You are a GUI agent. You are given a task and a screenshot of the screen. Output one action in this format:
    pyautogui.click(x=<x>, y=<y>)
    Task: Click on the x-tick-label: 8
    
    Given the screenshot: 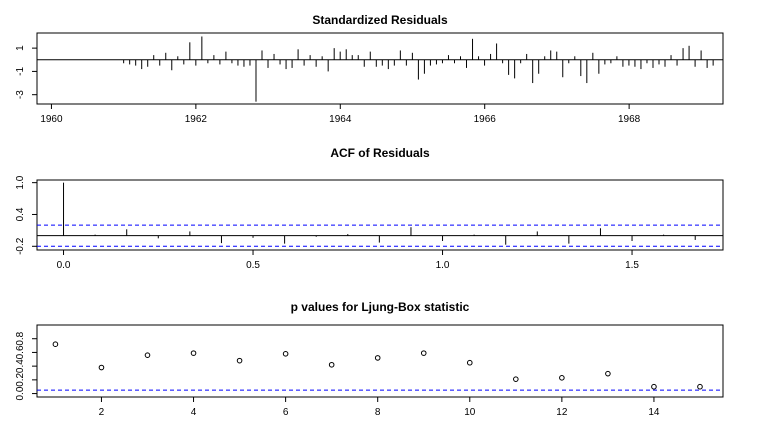 What is the action you would take?
    pyautogui.click(x=378, y=412)
    